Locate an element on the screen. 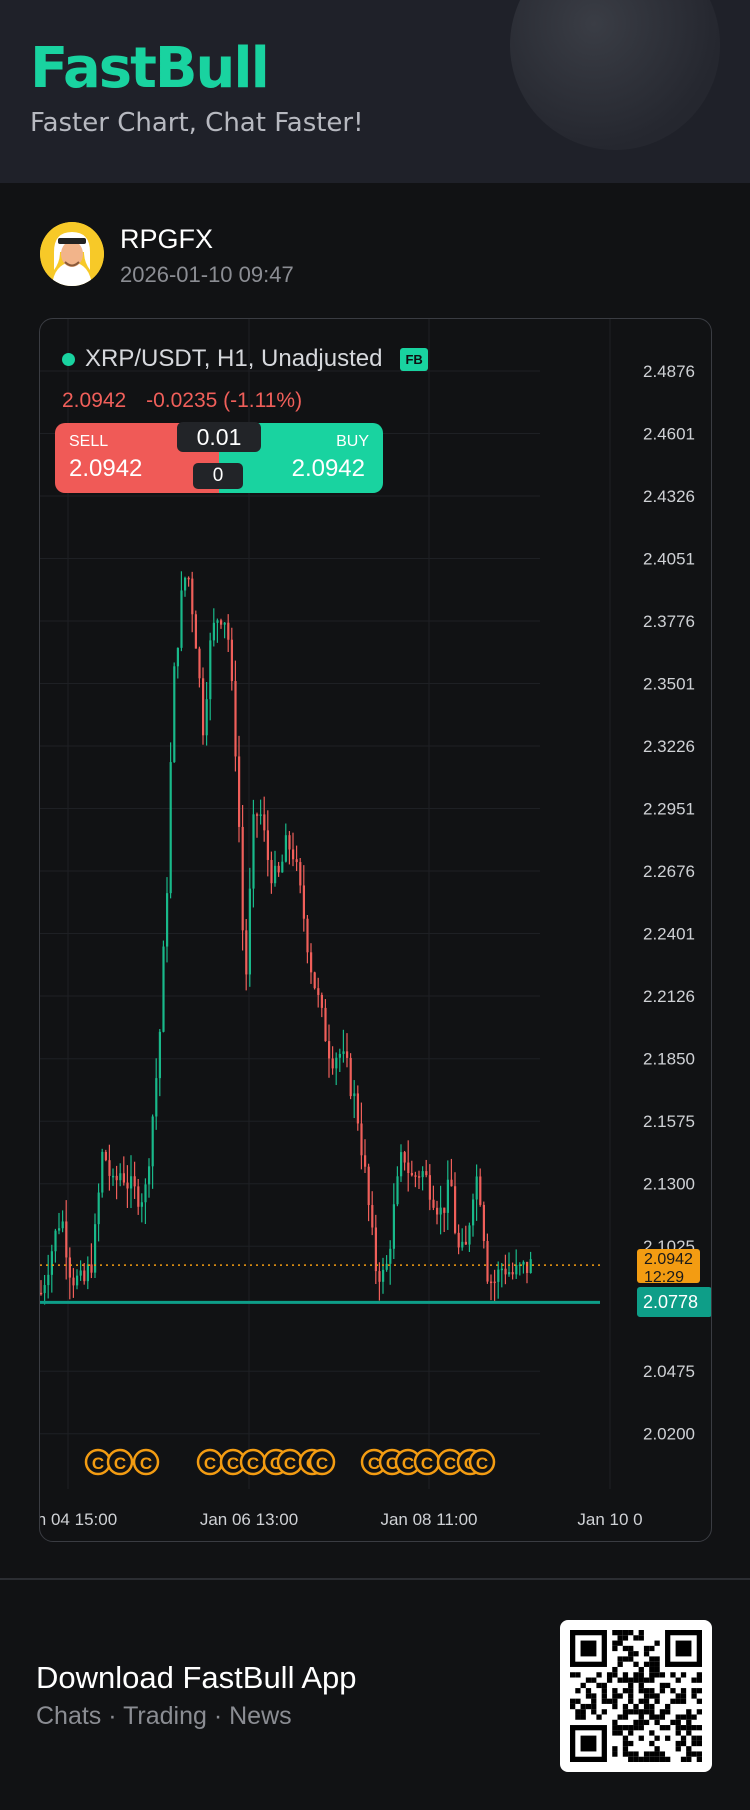 The image size is (750, 1810). qr-modules is located at coordinates (636, 1696).